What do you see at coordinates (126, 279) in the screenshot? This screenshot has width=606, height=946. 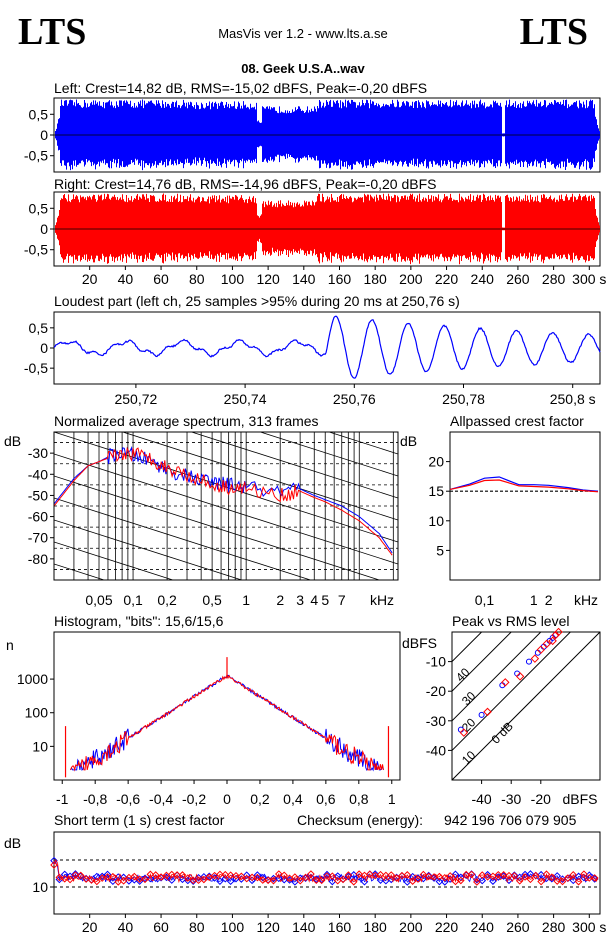 I see `right-waveform-xtick-label: 40` at bounding box center [126, 279].